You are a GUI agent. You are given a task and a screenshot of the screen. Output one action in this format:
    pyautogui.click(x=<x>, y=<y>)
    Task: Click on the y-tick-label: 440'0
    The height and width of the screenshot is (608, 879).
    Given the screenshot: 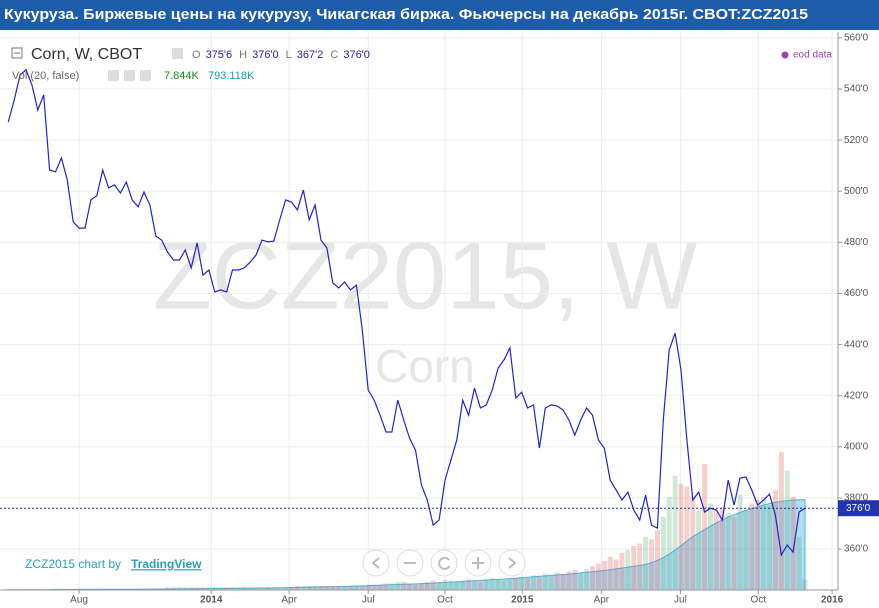 What is the action you would take?
    pyautogui.click(x=856, y=344)
    